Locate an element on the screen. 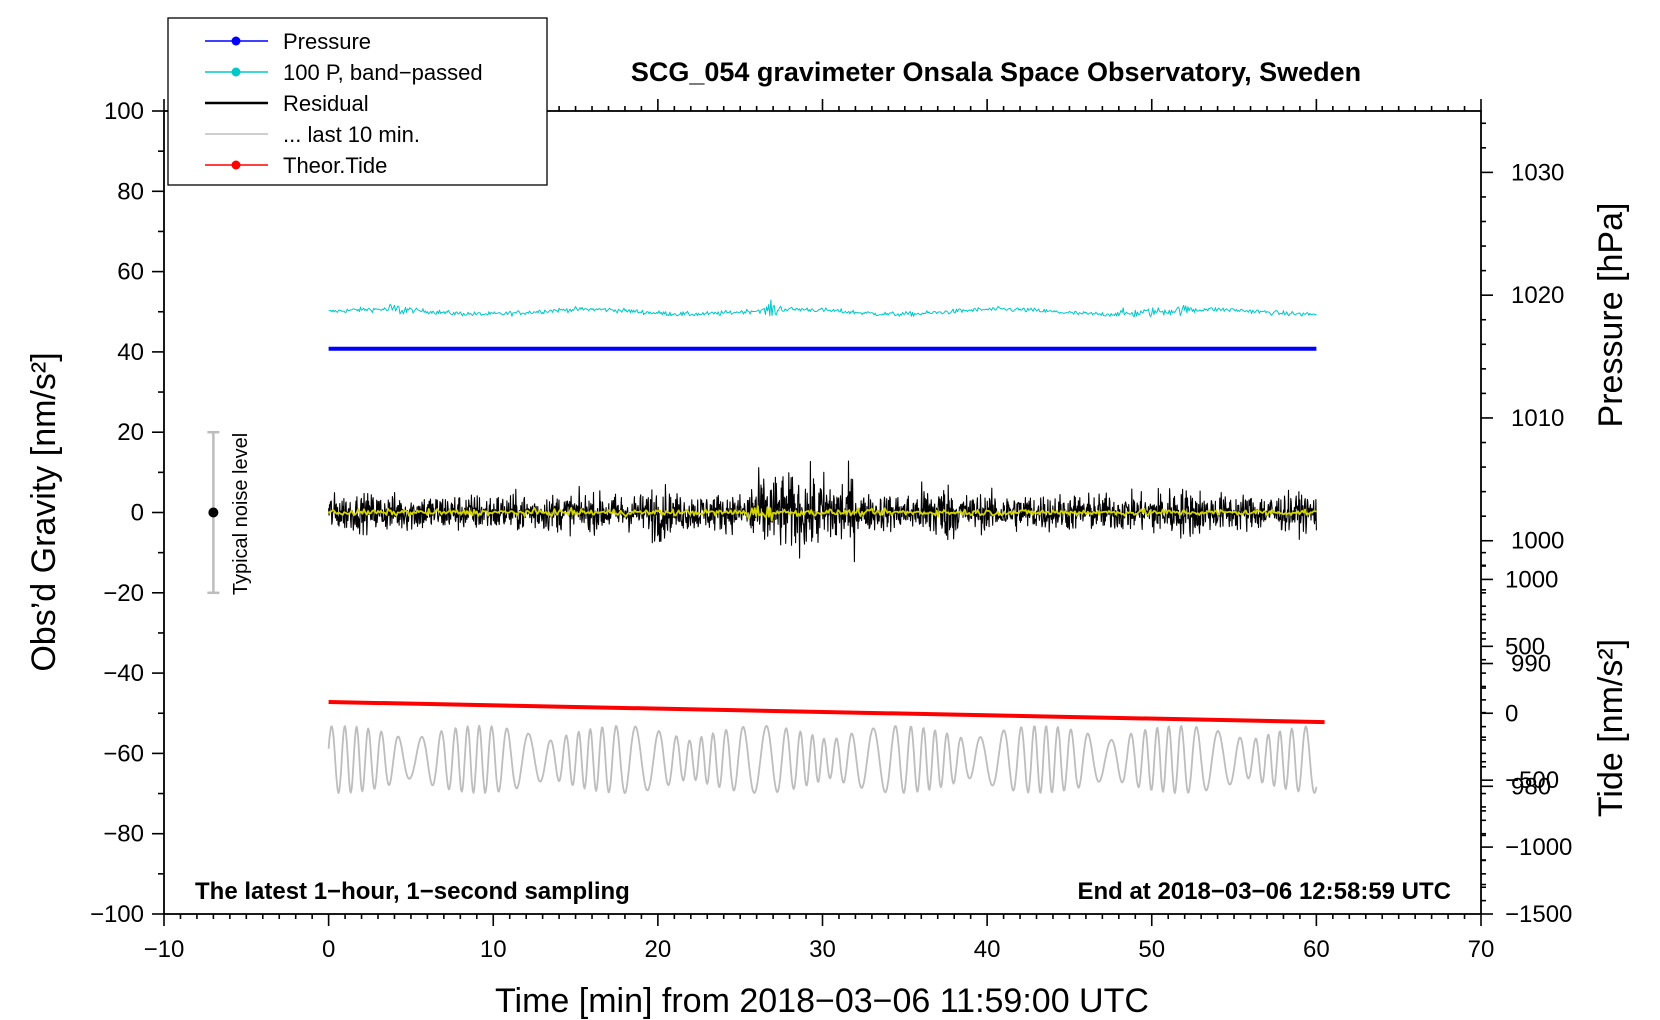 The height and width of the screenshot is (1020, 1660). y-tick-label: 40 is located at coordinates (130, 352).